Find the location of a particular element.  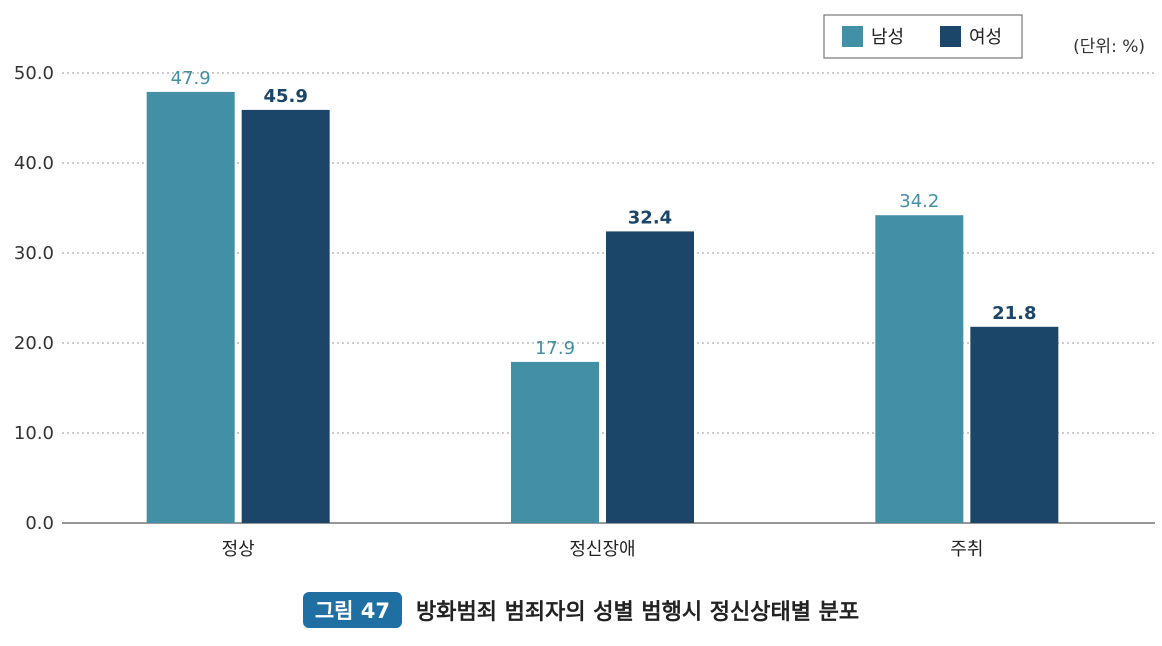

y-tick-label: 50.0 is located at coordinates (34, 73).